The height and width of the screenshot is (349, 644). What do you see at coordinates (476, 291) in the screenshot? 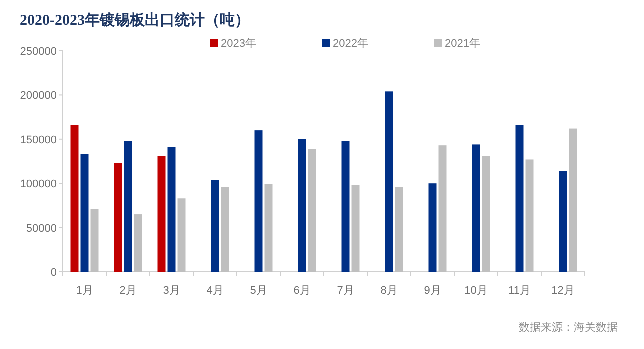
I see `x-tick-label: 10月` at bounding box center [476, 291].